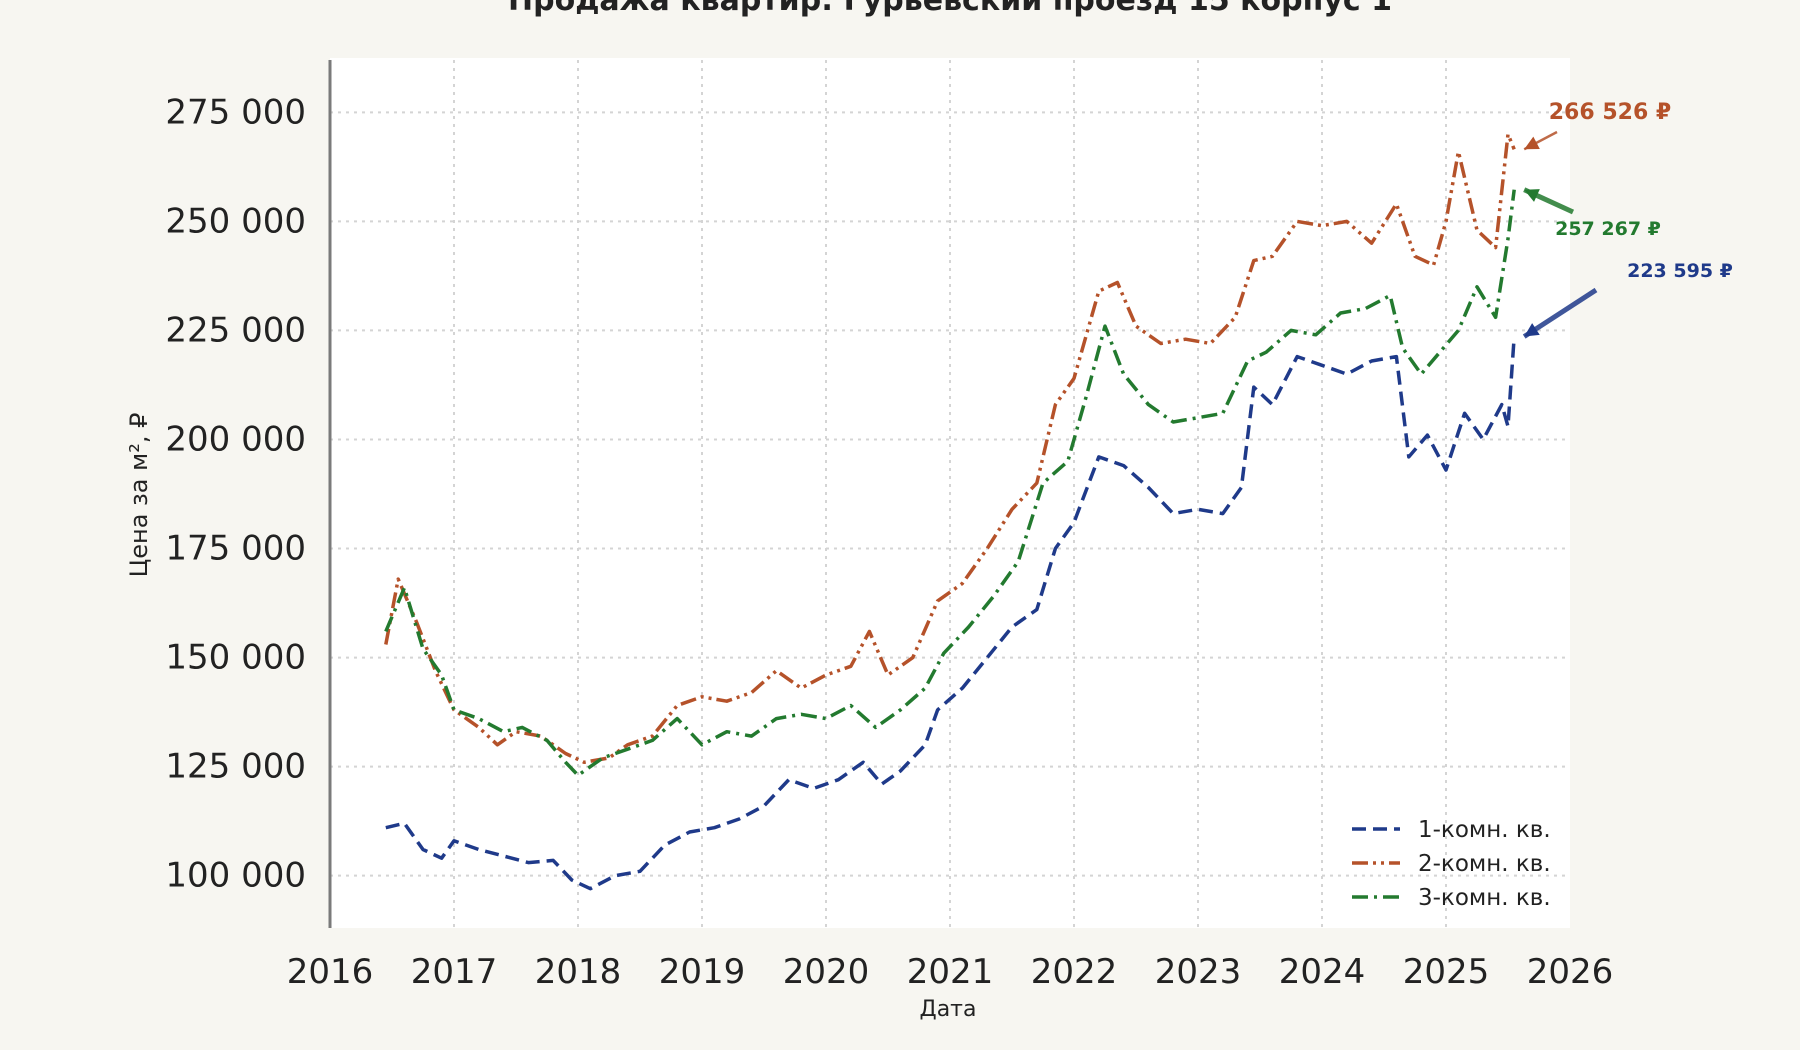  I want to click on x-axis-title: Дата, so click(948, 1009).